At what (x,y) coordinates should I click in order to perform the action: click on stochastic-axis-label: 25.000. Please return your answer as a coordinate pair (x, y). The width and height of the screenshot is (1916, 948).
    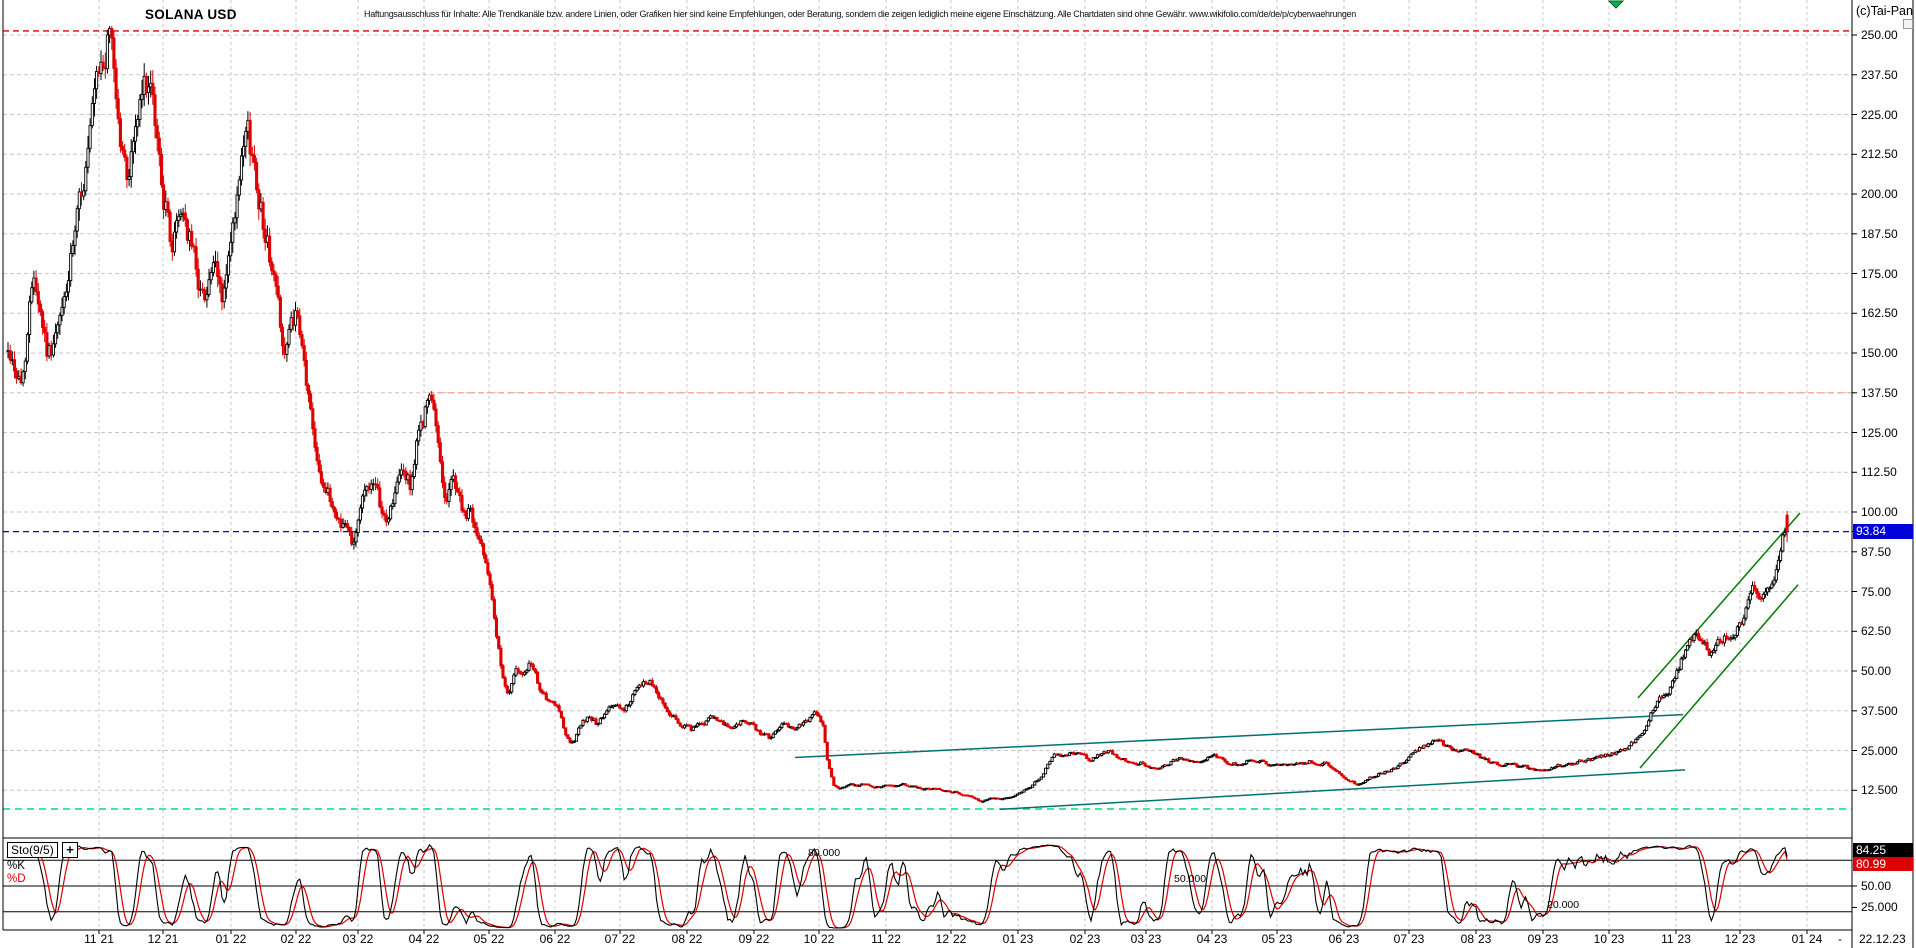
    Looking at the image, I should click on (1879, 907).